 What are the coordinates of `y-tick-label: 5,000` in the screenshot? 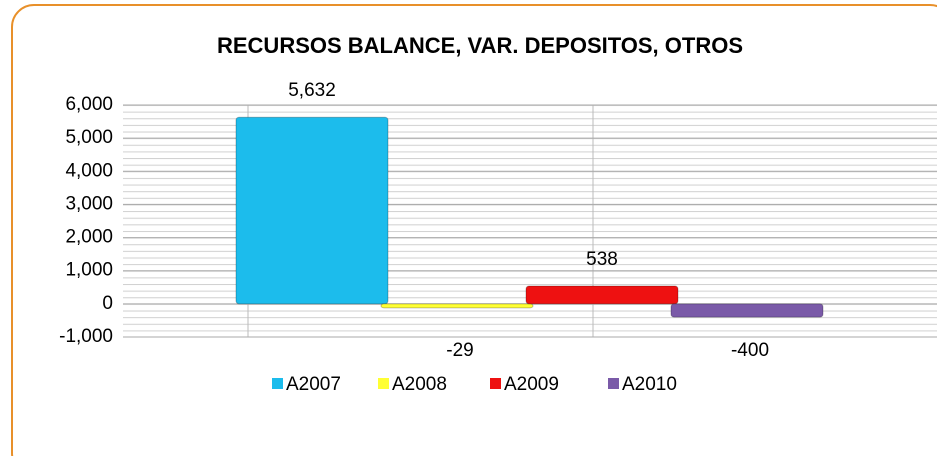 It's located at (89, 137).